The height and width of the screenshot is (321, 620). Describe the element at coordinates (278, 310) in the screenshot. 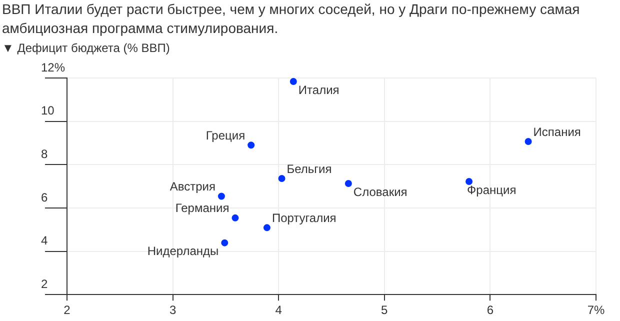

I see `x-tick-label: 4` at that location.